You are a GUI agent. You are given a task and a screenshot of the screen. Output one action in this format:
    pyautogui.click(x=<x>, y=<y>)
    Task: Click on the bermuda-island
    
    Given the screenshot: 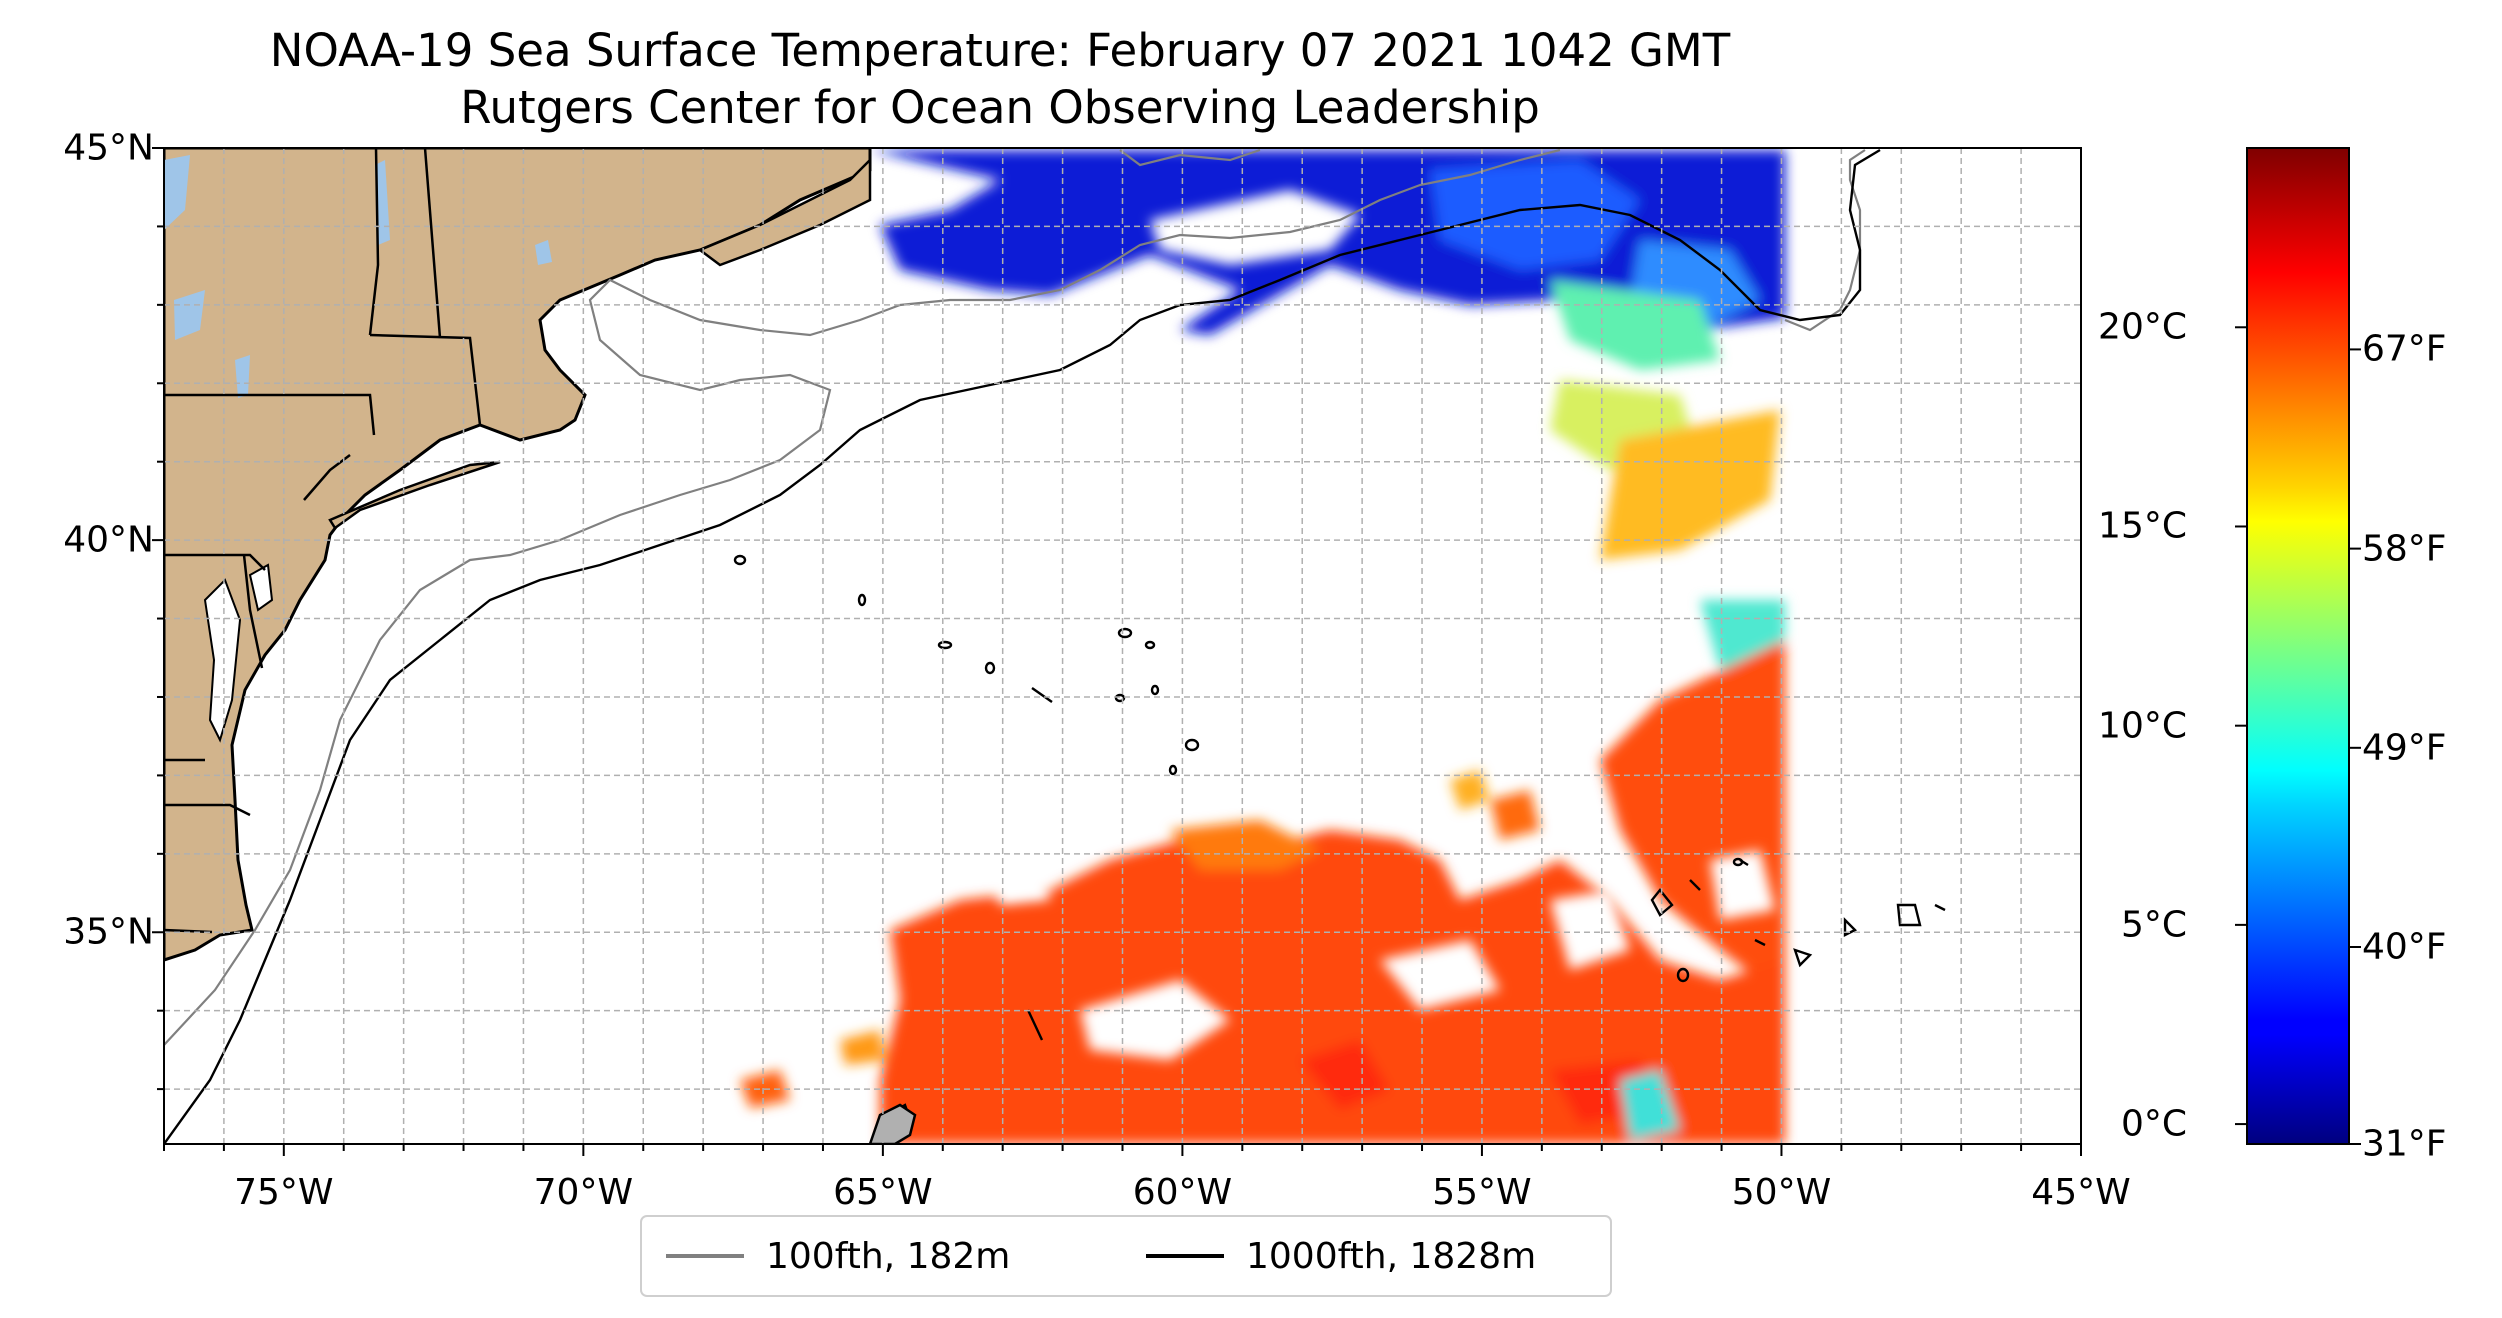 What is the action you would take?
    pyautogui.click(x=892, y=1123)
    